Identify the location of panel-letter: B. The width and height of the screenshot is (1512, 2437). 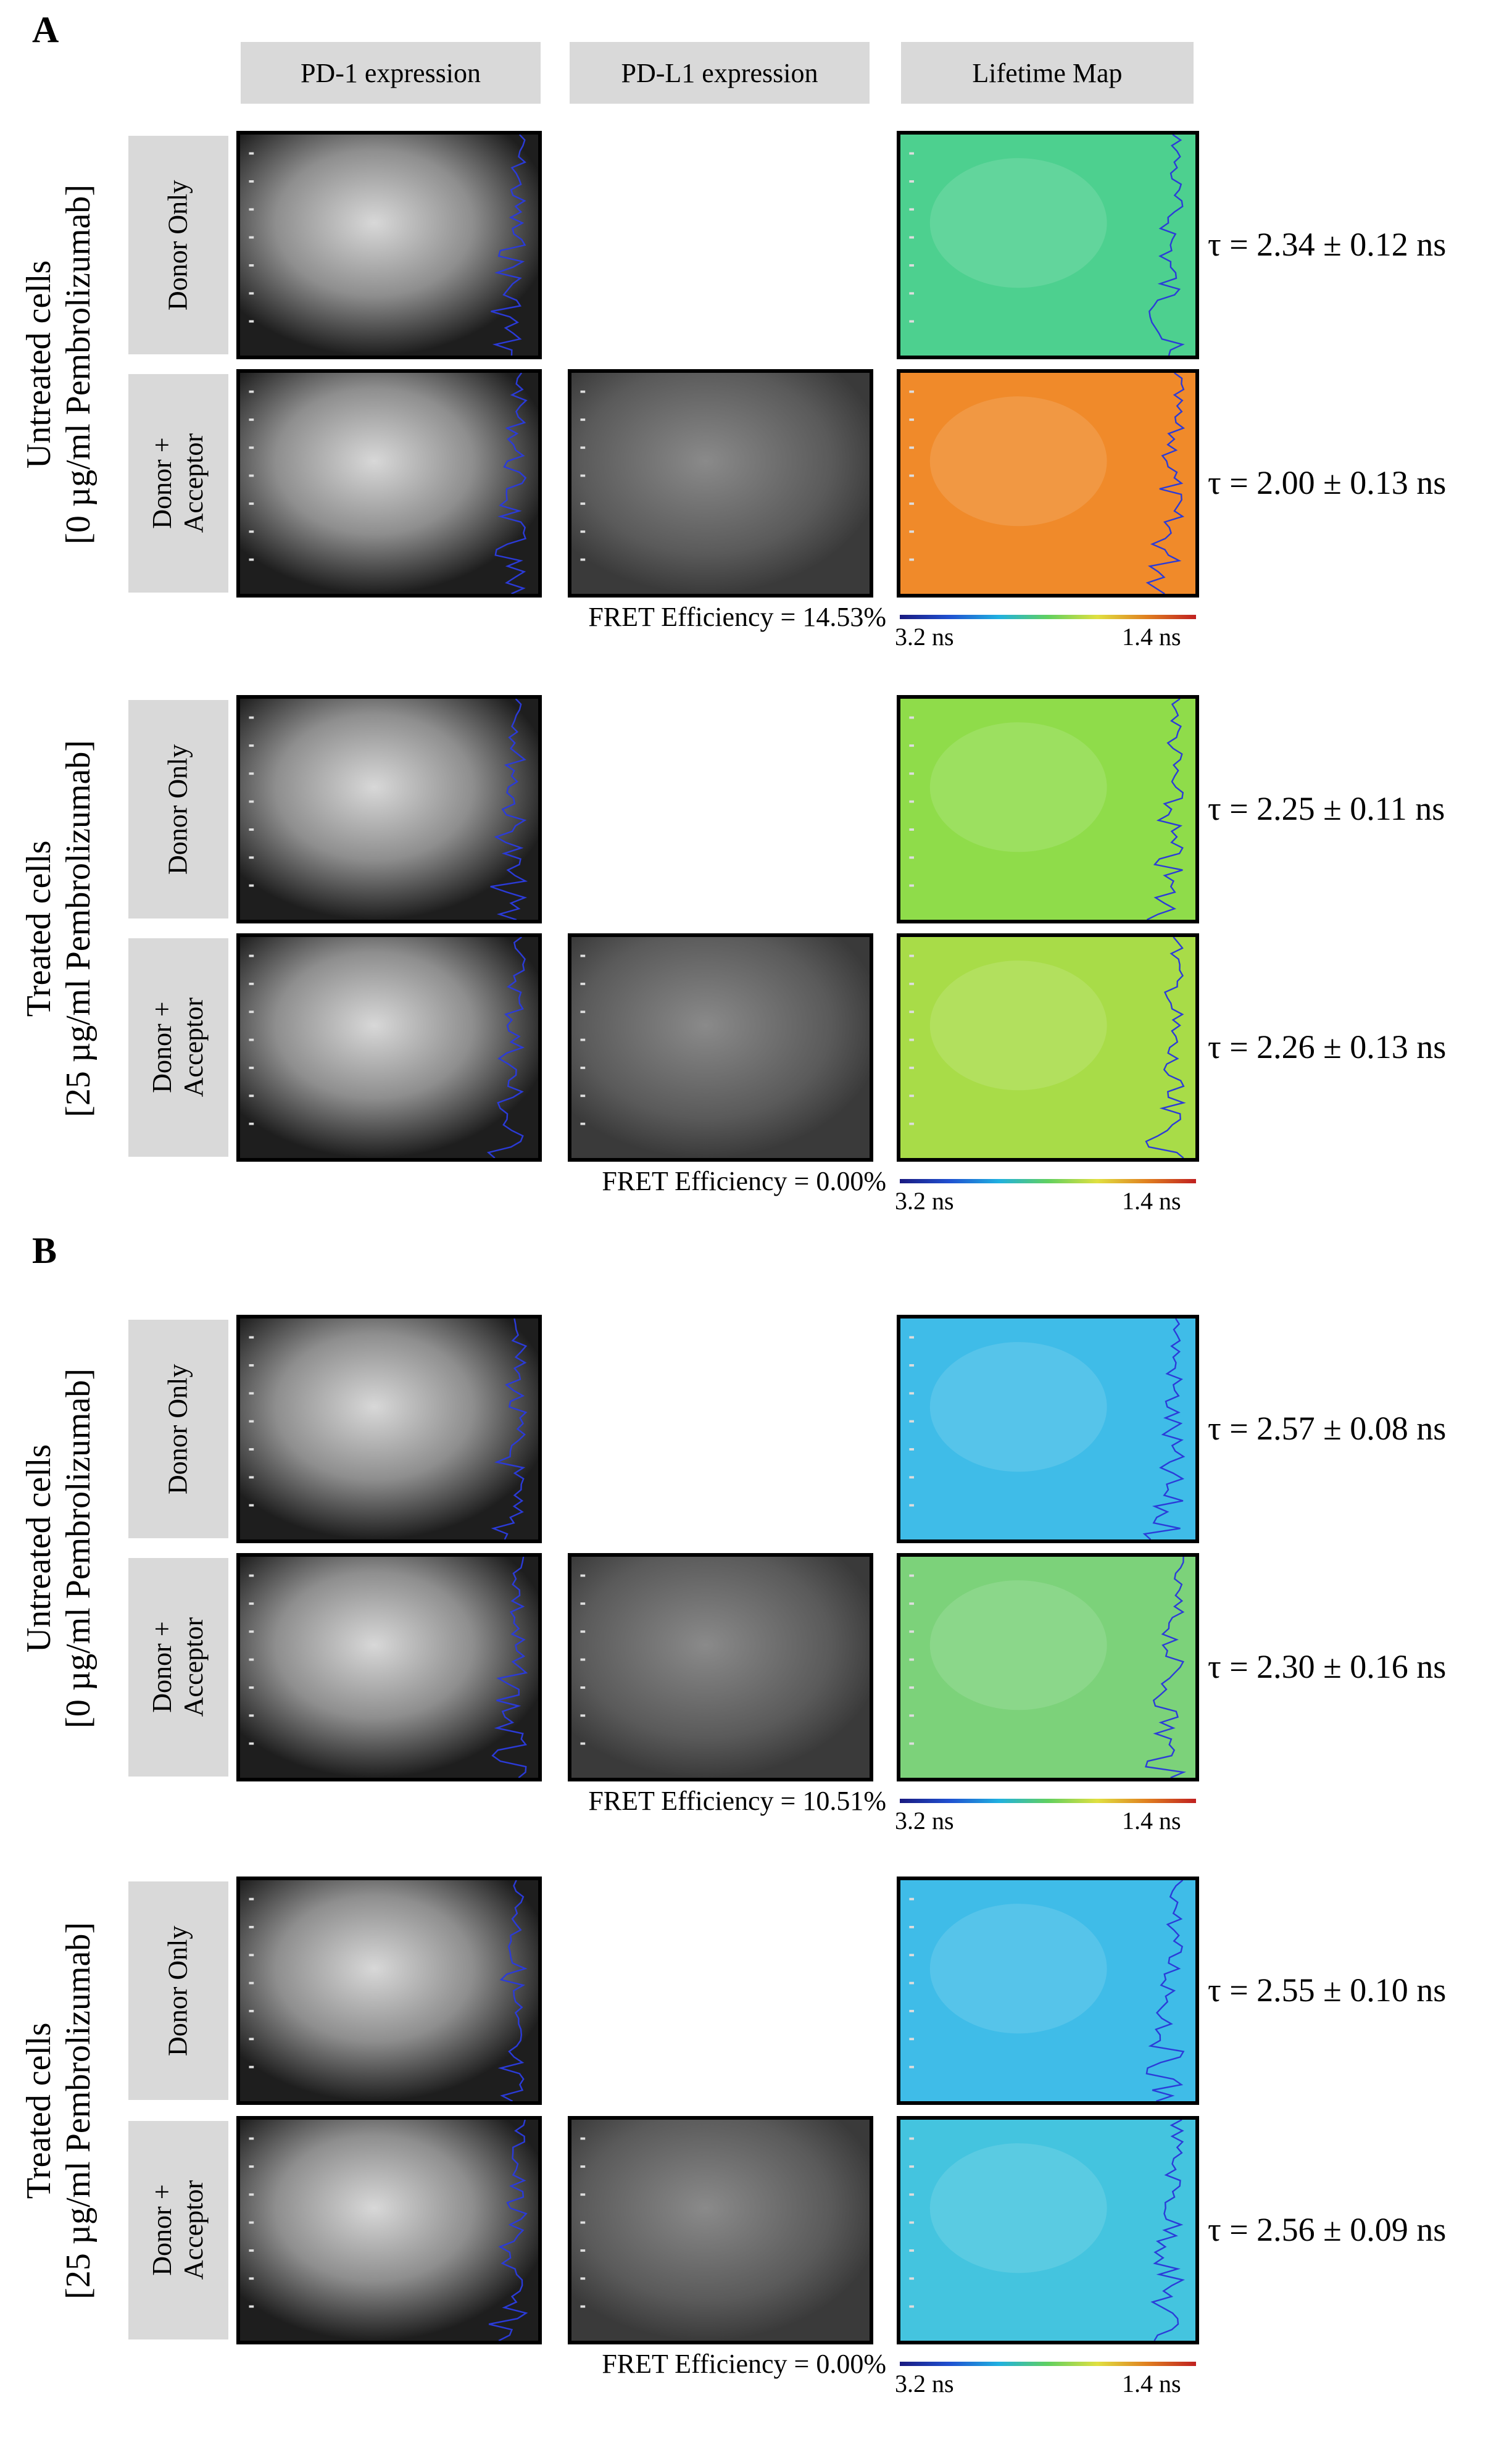
(44, 1250).